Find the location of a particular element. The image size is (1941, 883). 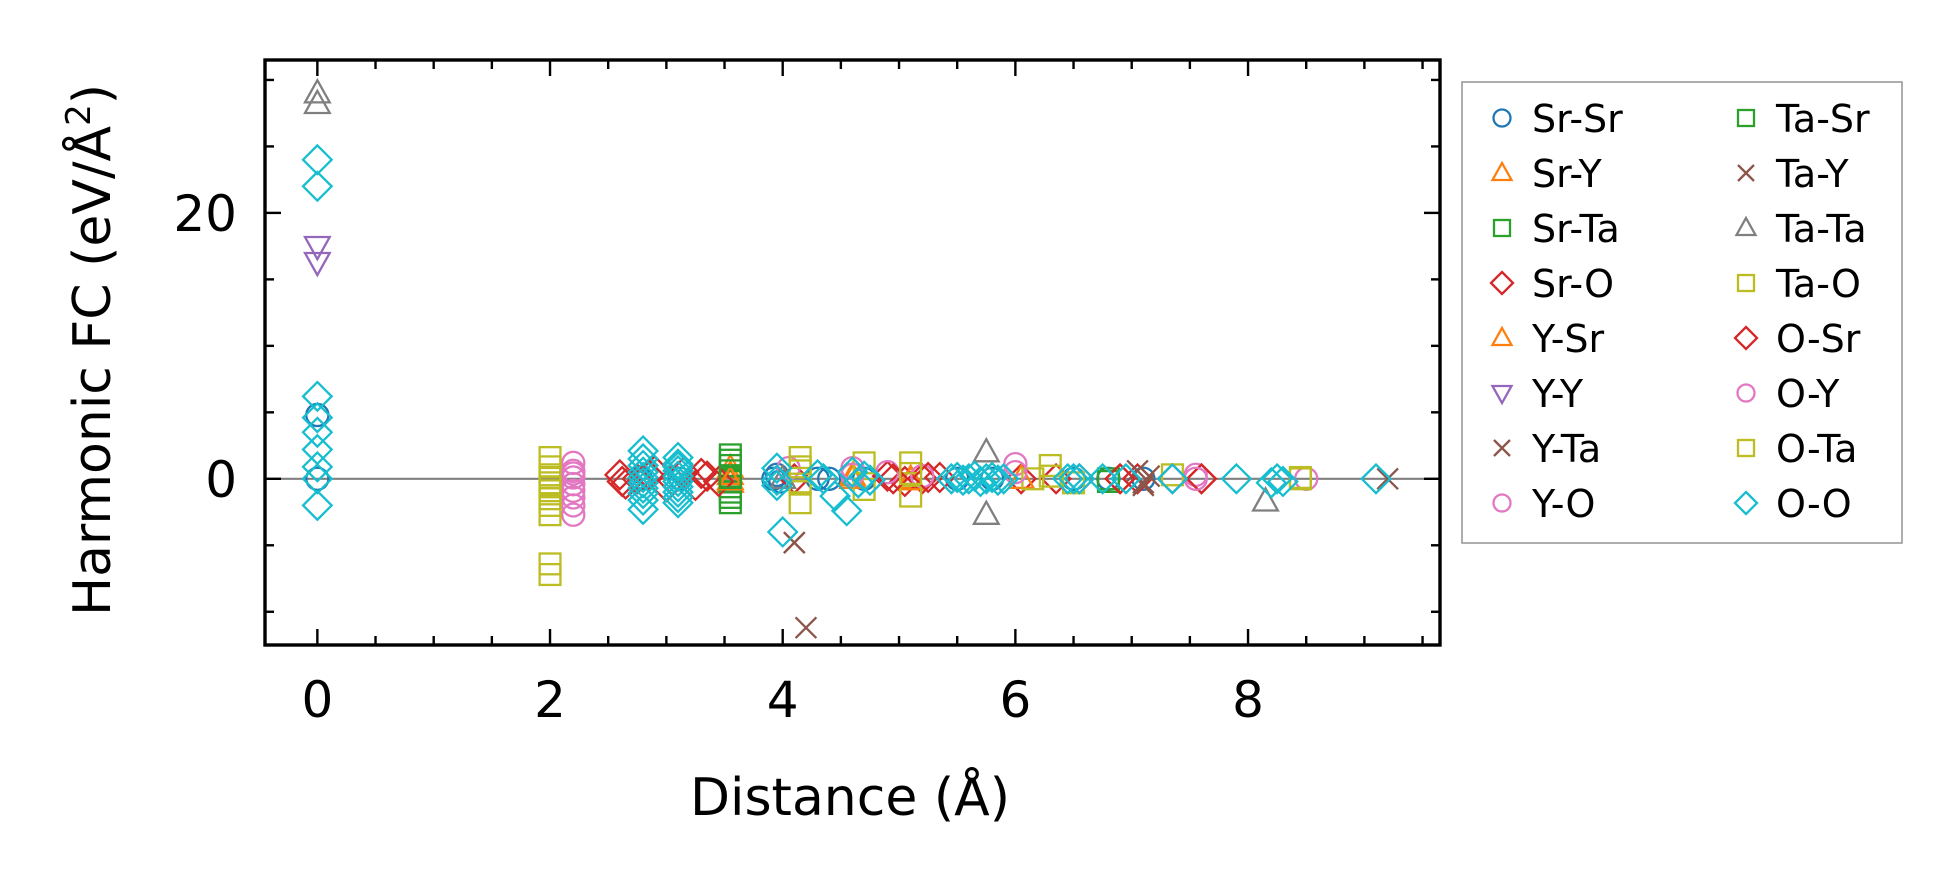

legend-label-sr-ta: Sr-Ta is located at coordinates (1576, 229).